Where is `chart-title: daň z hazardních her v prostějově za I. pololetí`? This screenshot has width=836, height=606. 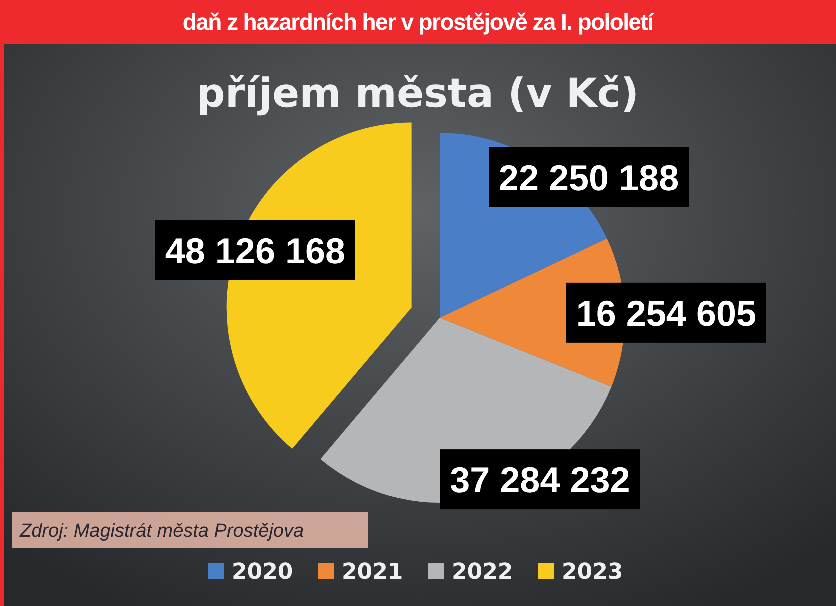
chart-title: daň z hazardních her v prostějově za I. pololetí is located at coordinates (418, 22).